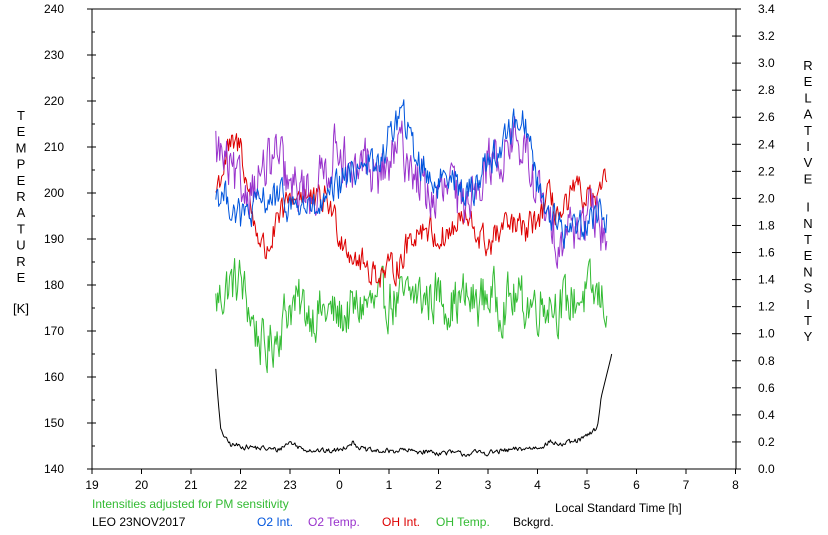 The width and height of the screenshot is (828, 535). What do you see at coordinates (766, 388) in the screenshot?
I see `right-tick-label: 0.6` at bounding box center [766, 388].